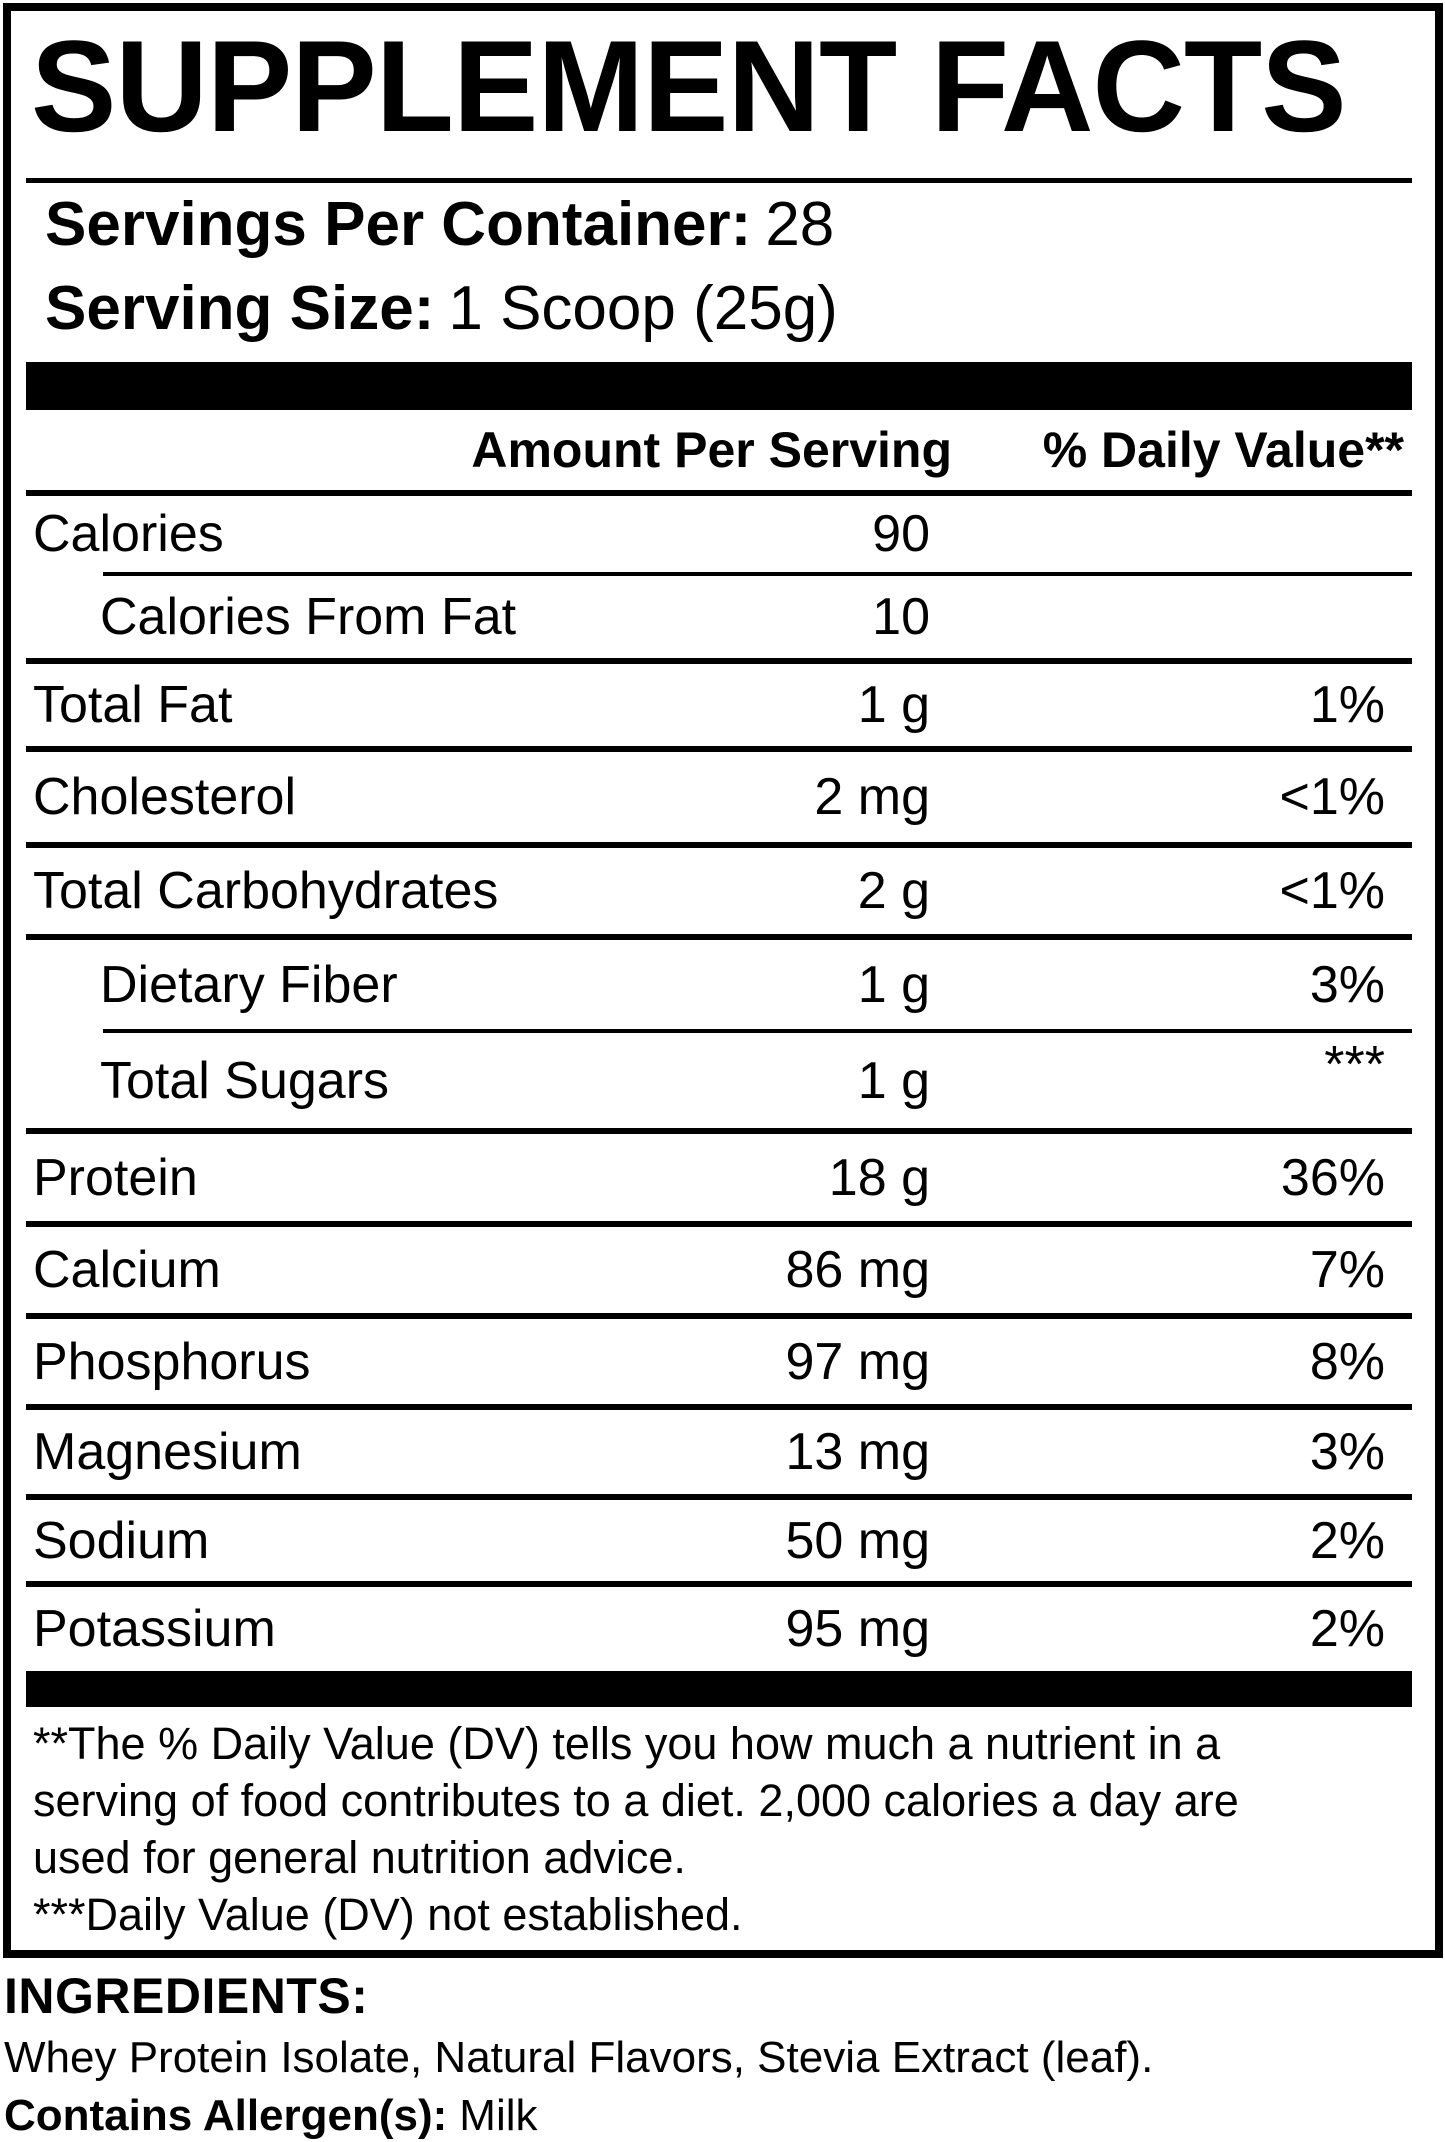 The image size is (1445, 2142). Describe the element at coordinates (498, 2115) in the screenshot. I see `allergen-value: Milk` at that location.